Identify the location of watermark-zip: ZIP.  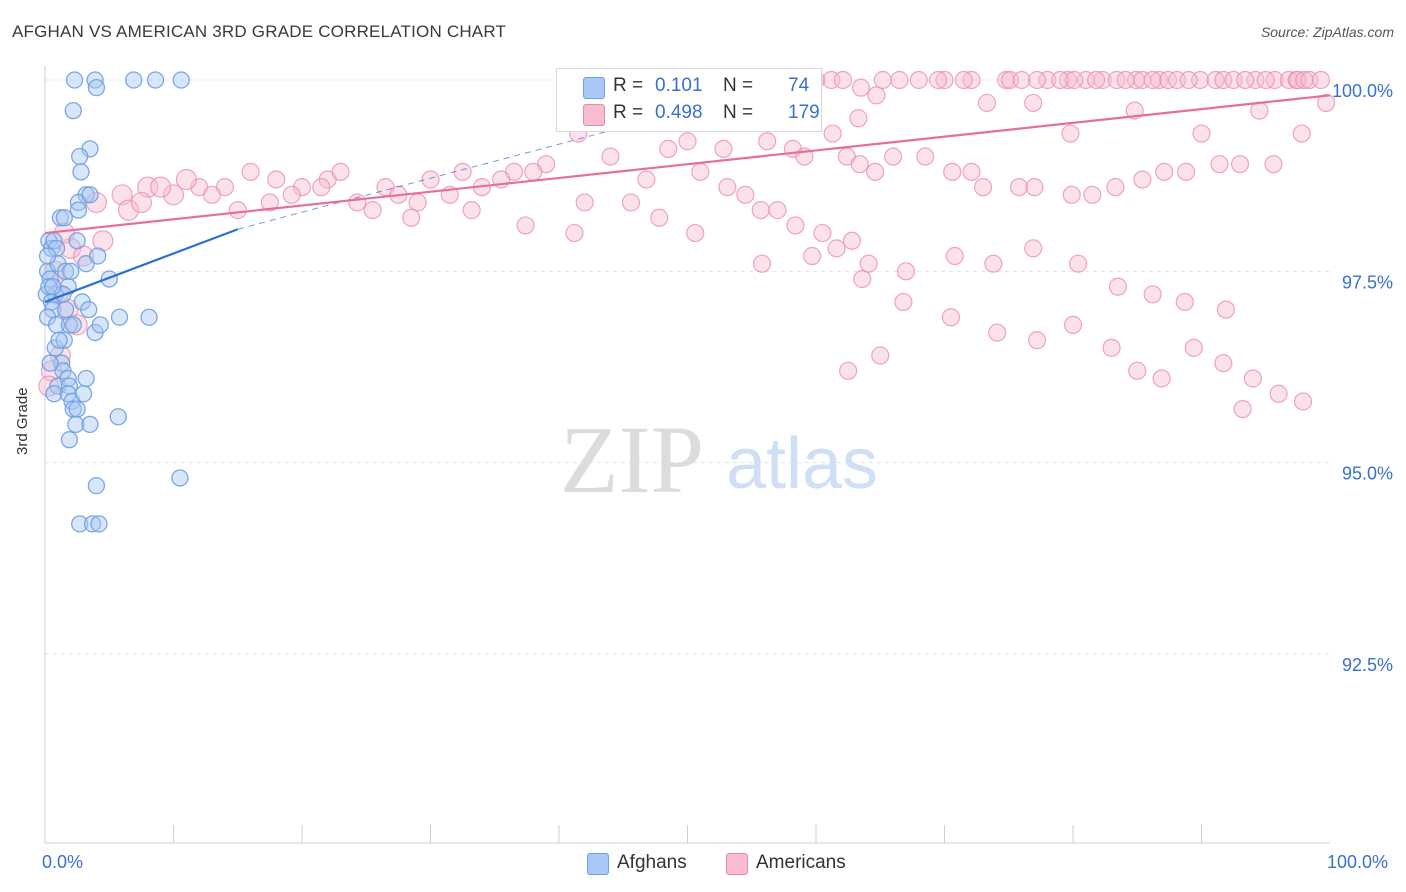
(632, 459).